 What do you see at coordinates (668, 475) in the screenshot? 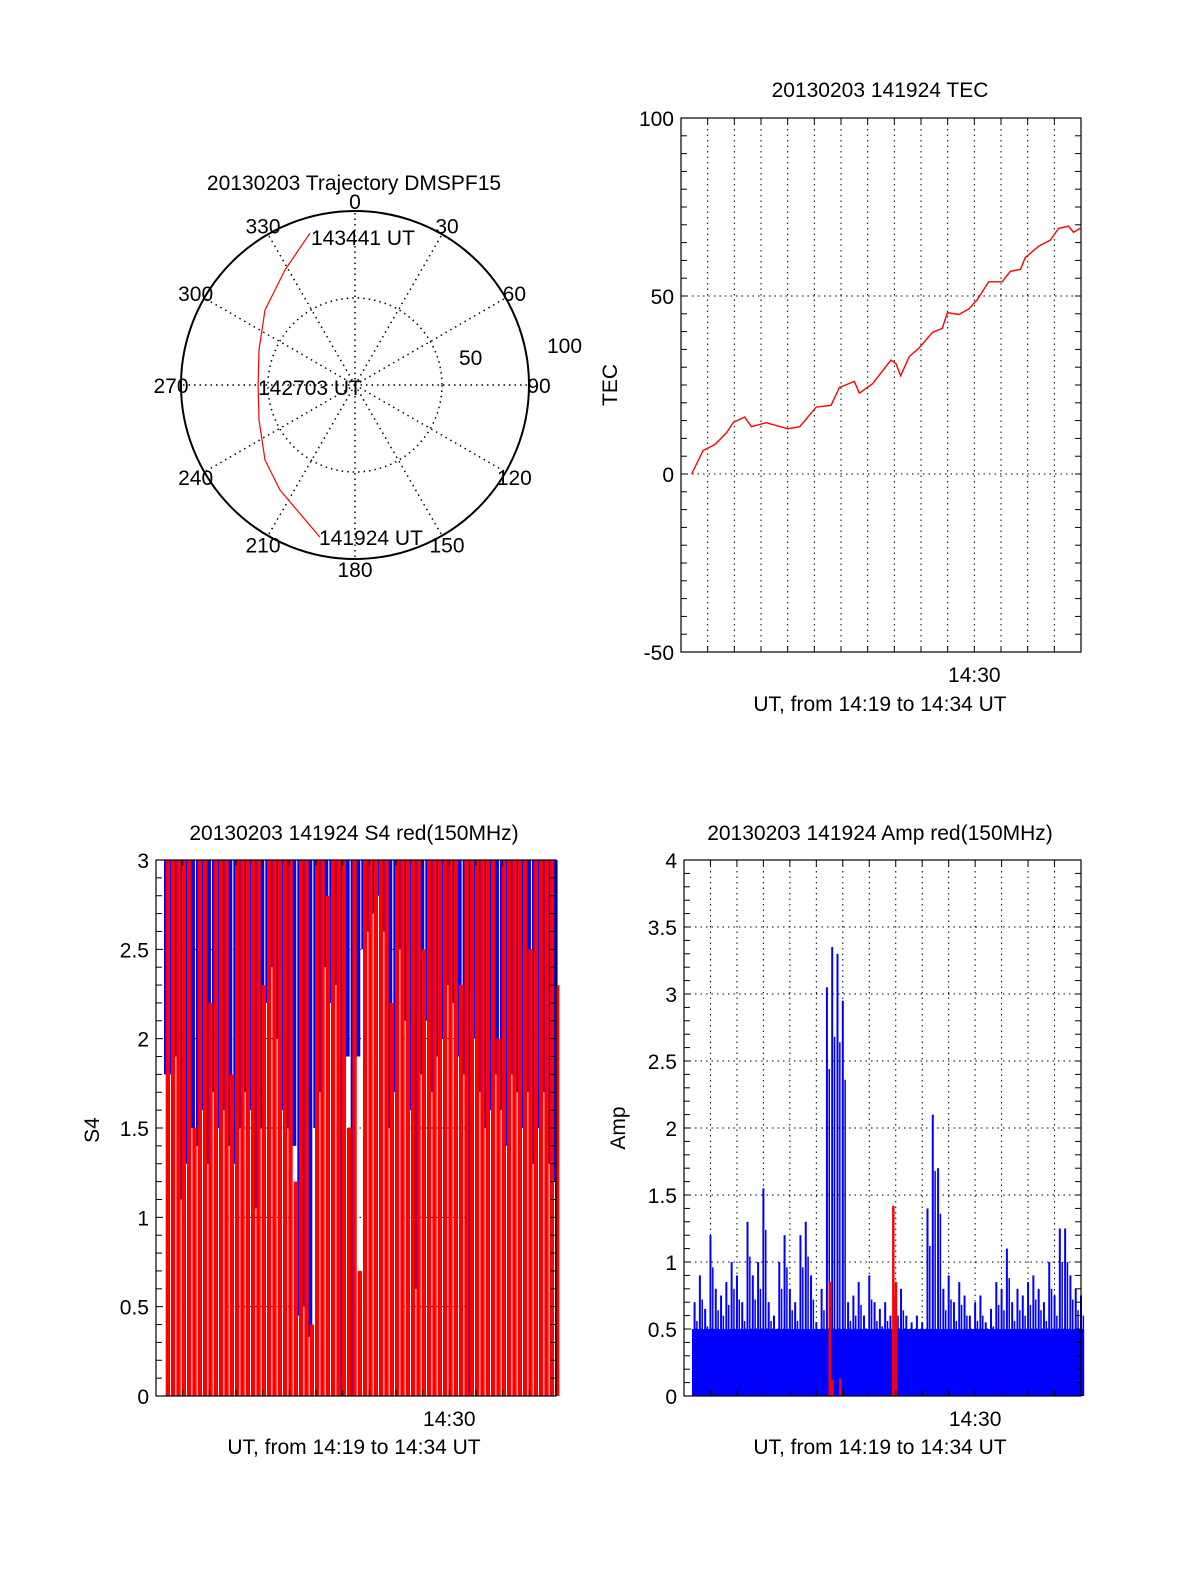
I see `y-tick-label: 0` at bounding box center [668, 475].